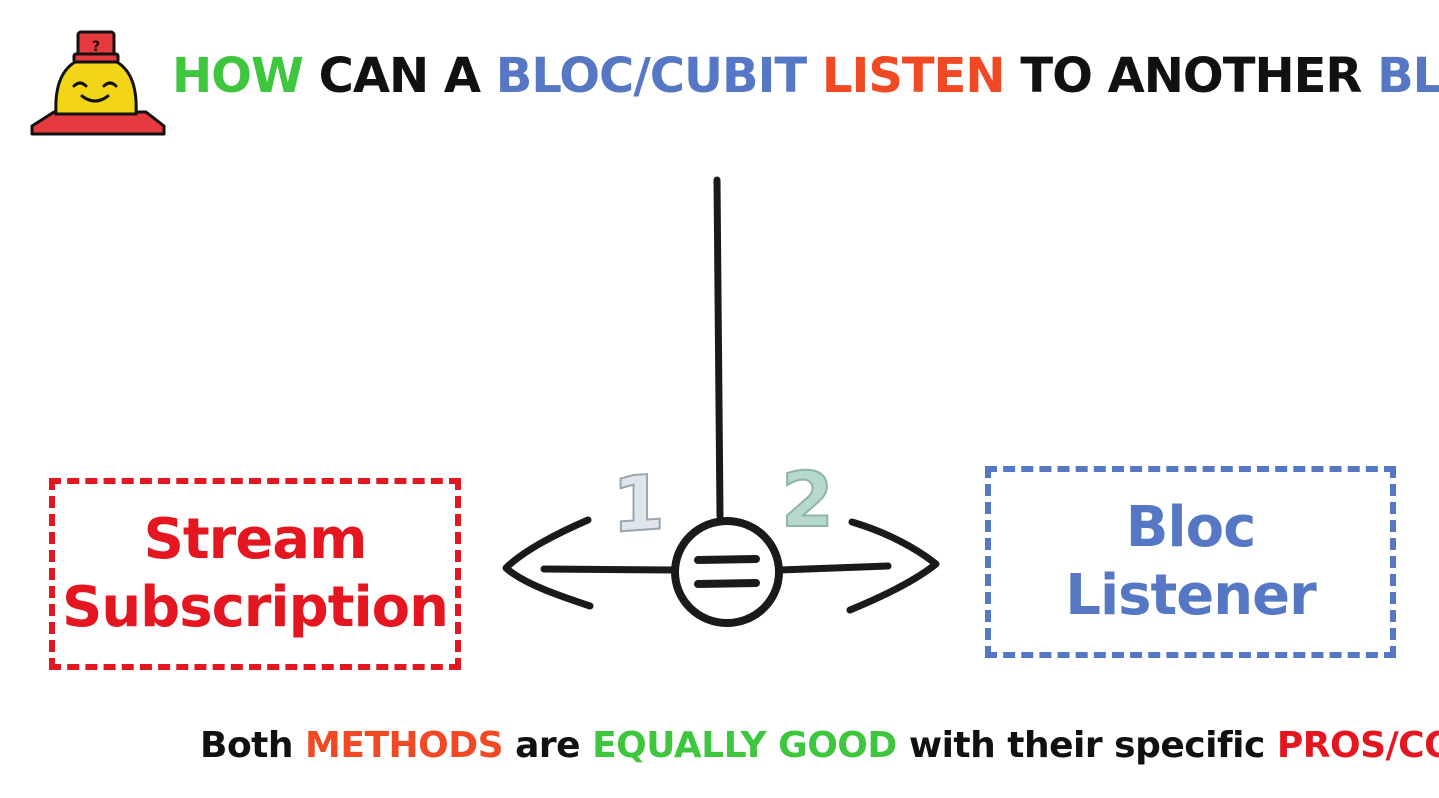  Describe the element at coordinates (404, 745) in the screenshot. I see `caption-part: METHODS` at that location.